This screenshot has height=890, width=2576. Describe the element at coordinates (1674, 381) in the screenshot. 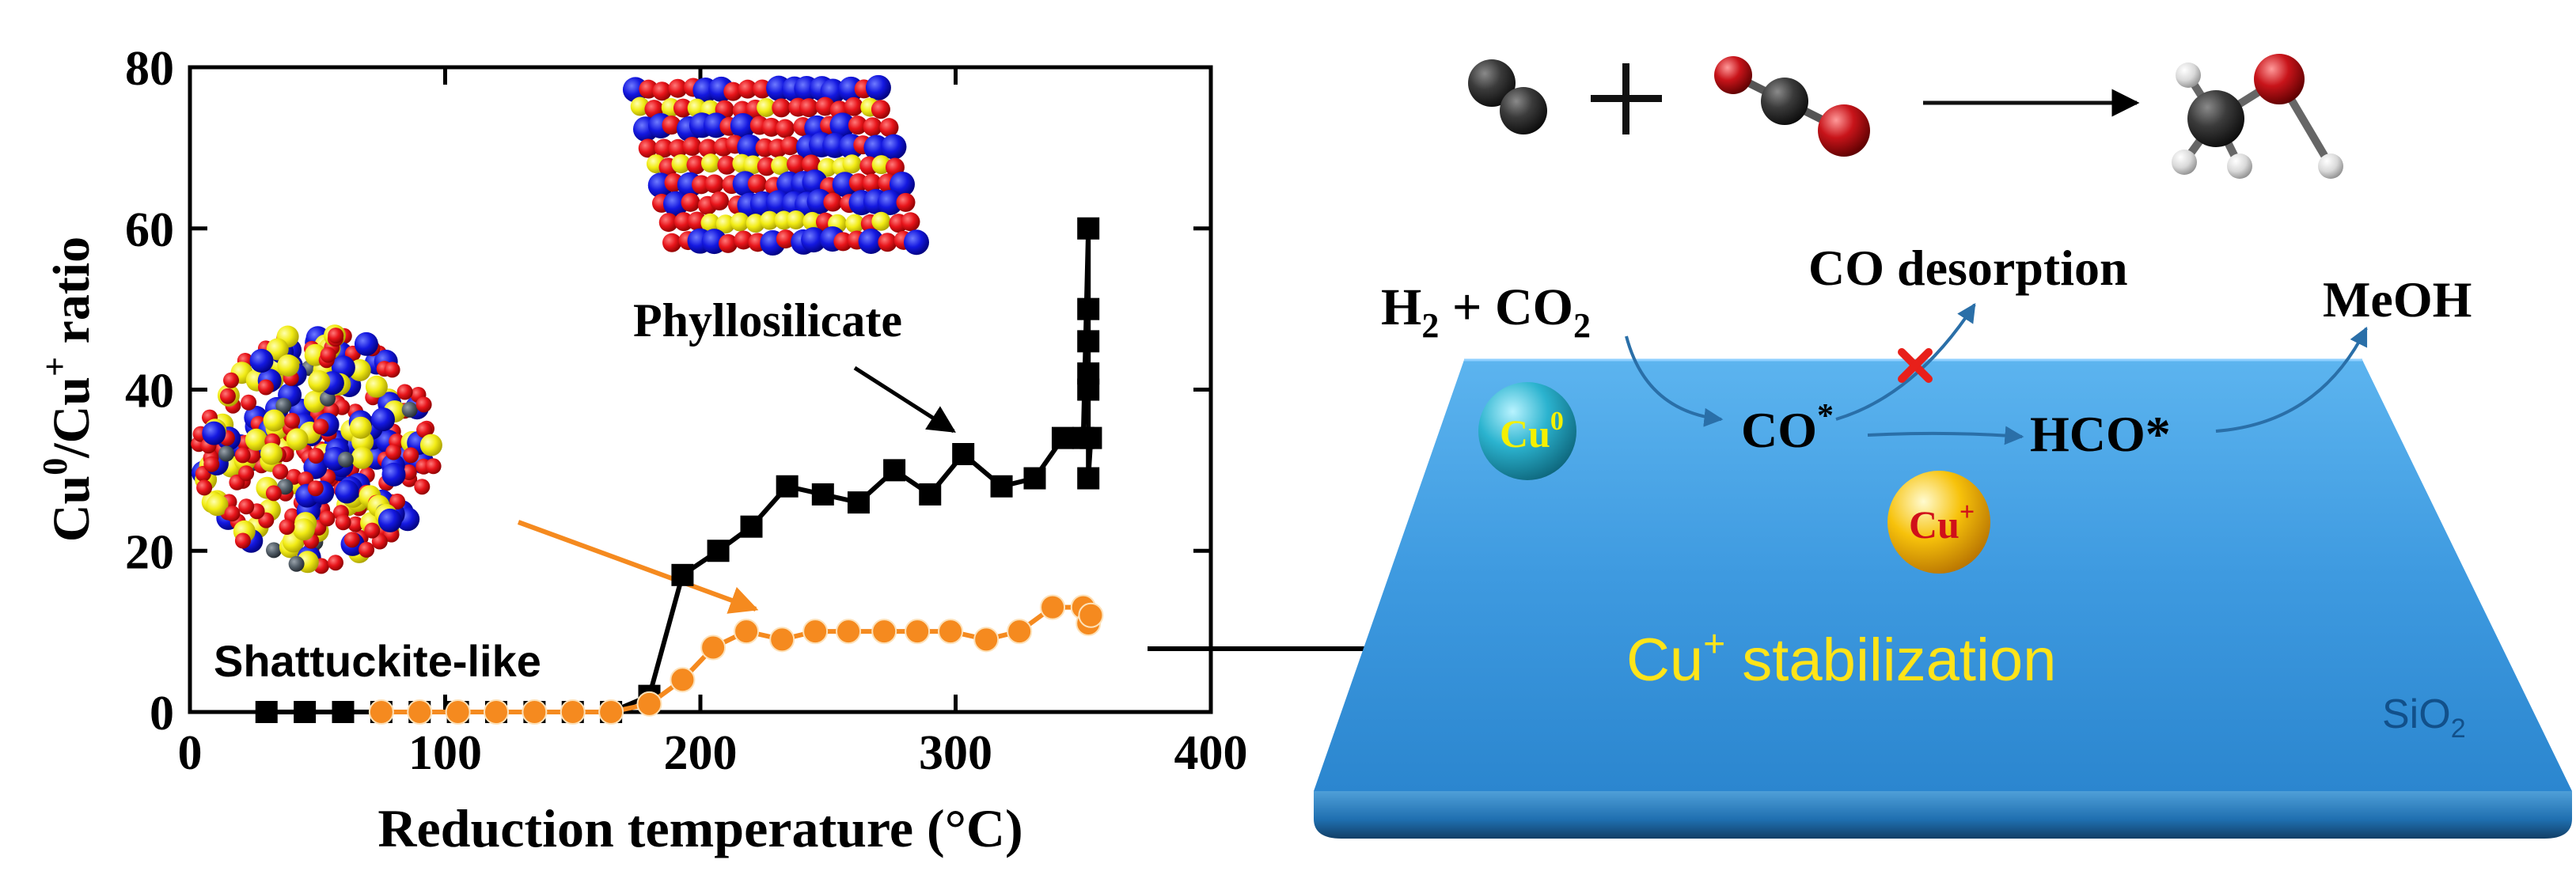

I see `arrow-to-co-star` at that location.